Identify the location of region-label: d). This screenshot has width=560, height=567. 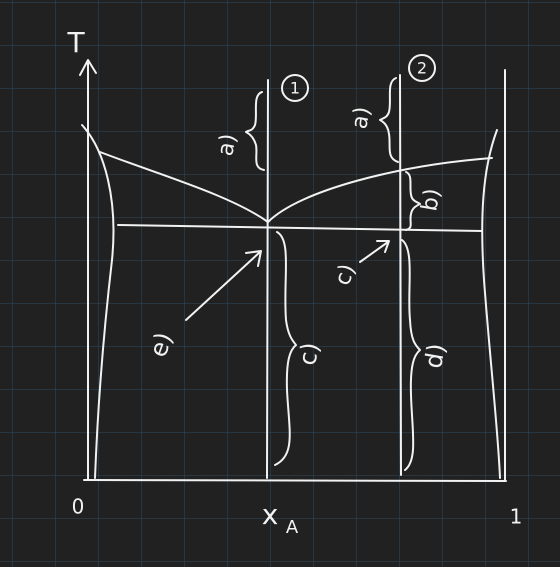
(435, 355).